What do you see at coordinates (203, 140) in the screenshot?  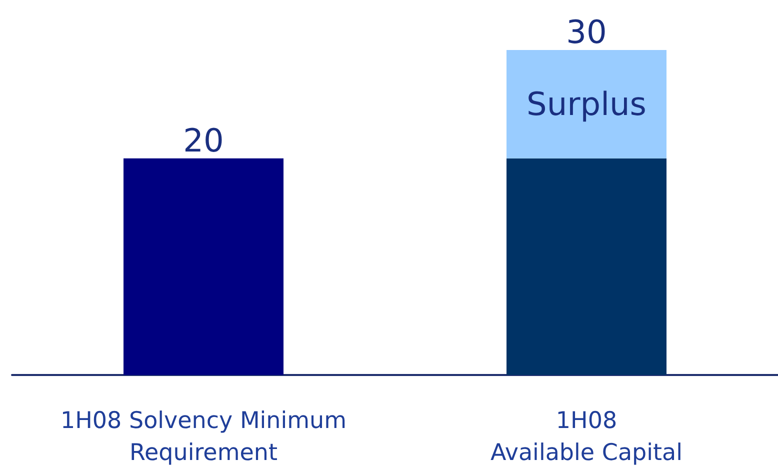 I see `data-label: 20` at bounding box center [203, 140].